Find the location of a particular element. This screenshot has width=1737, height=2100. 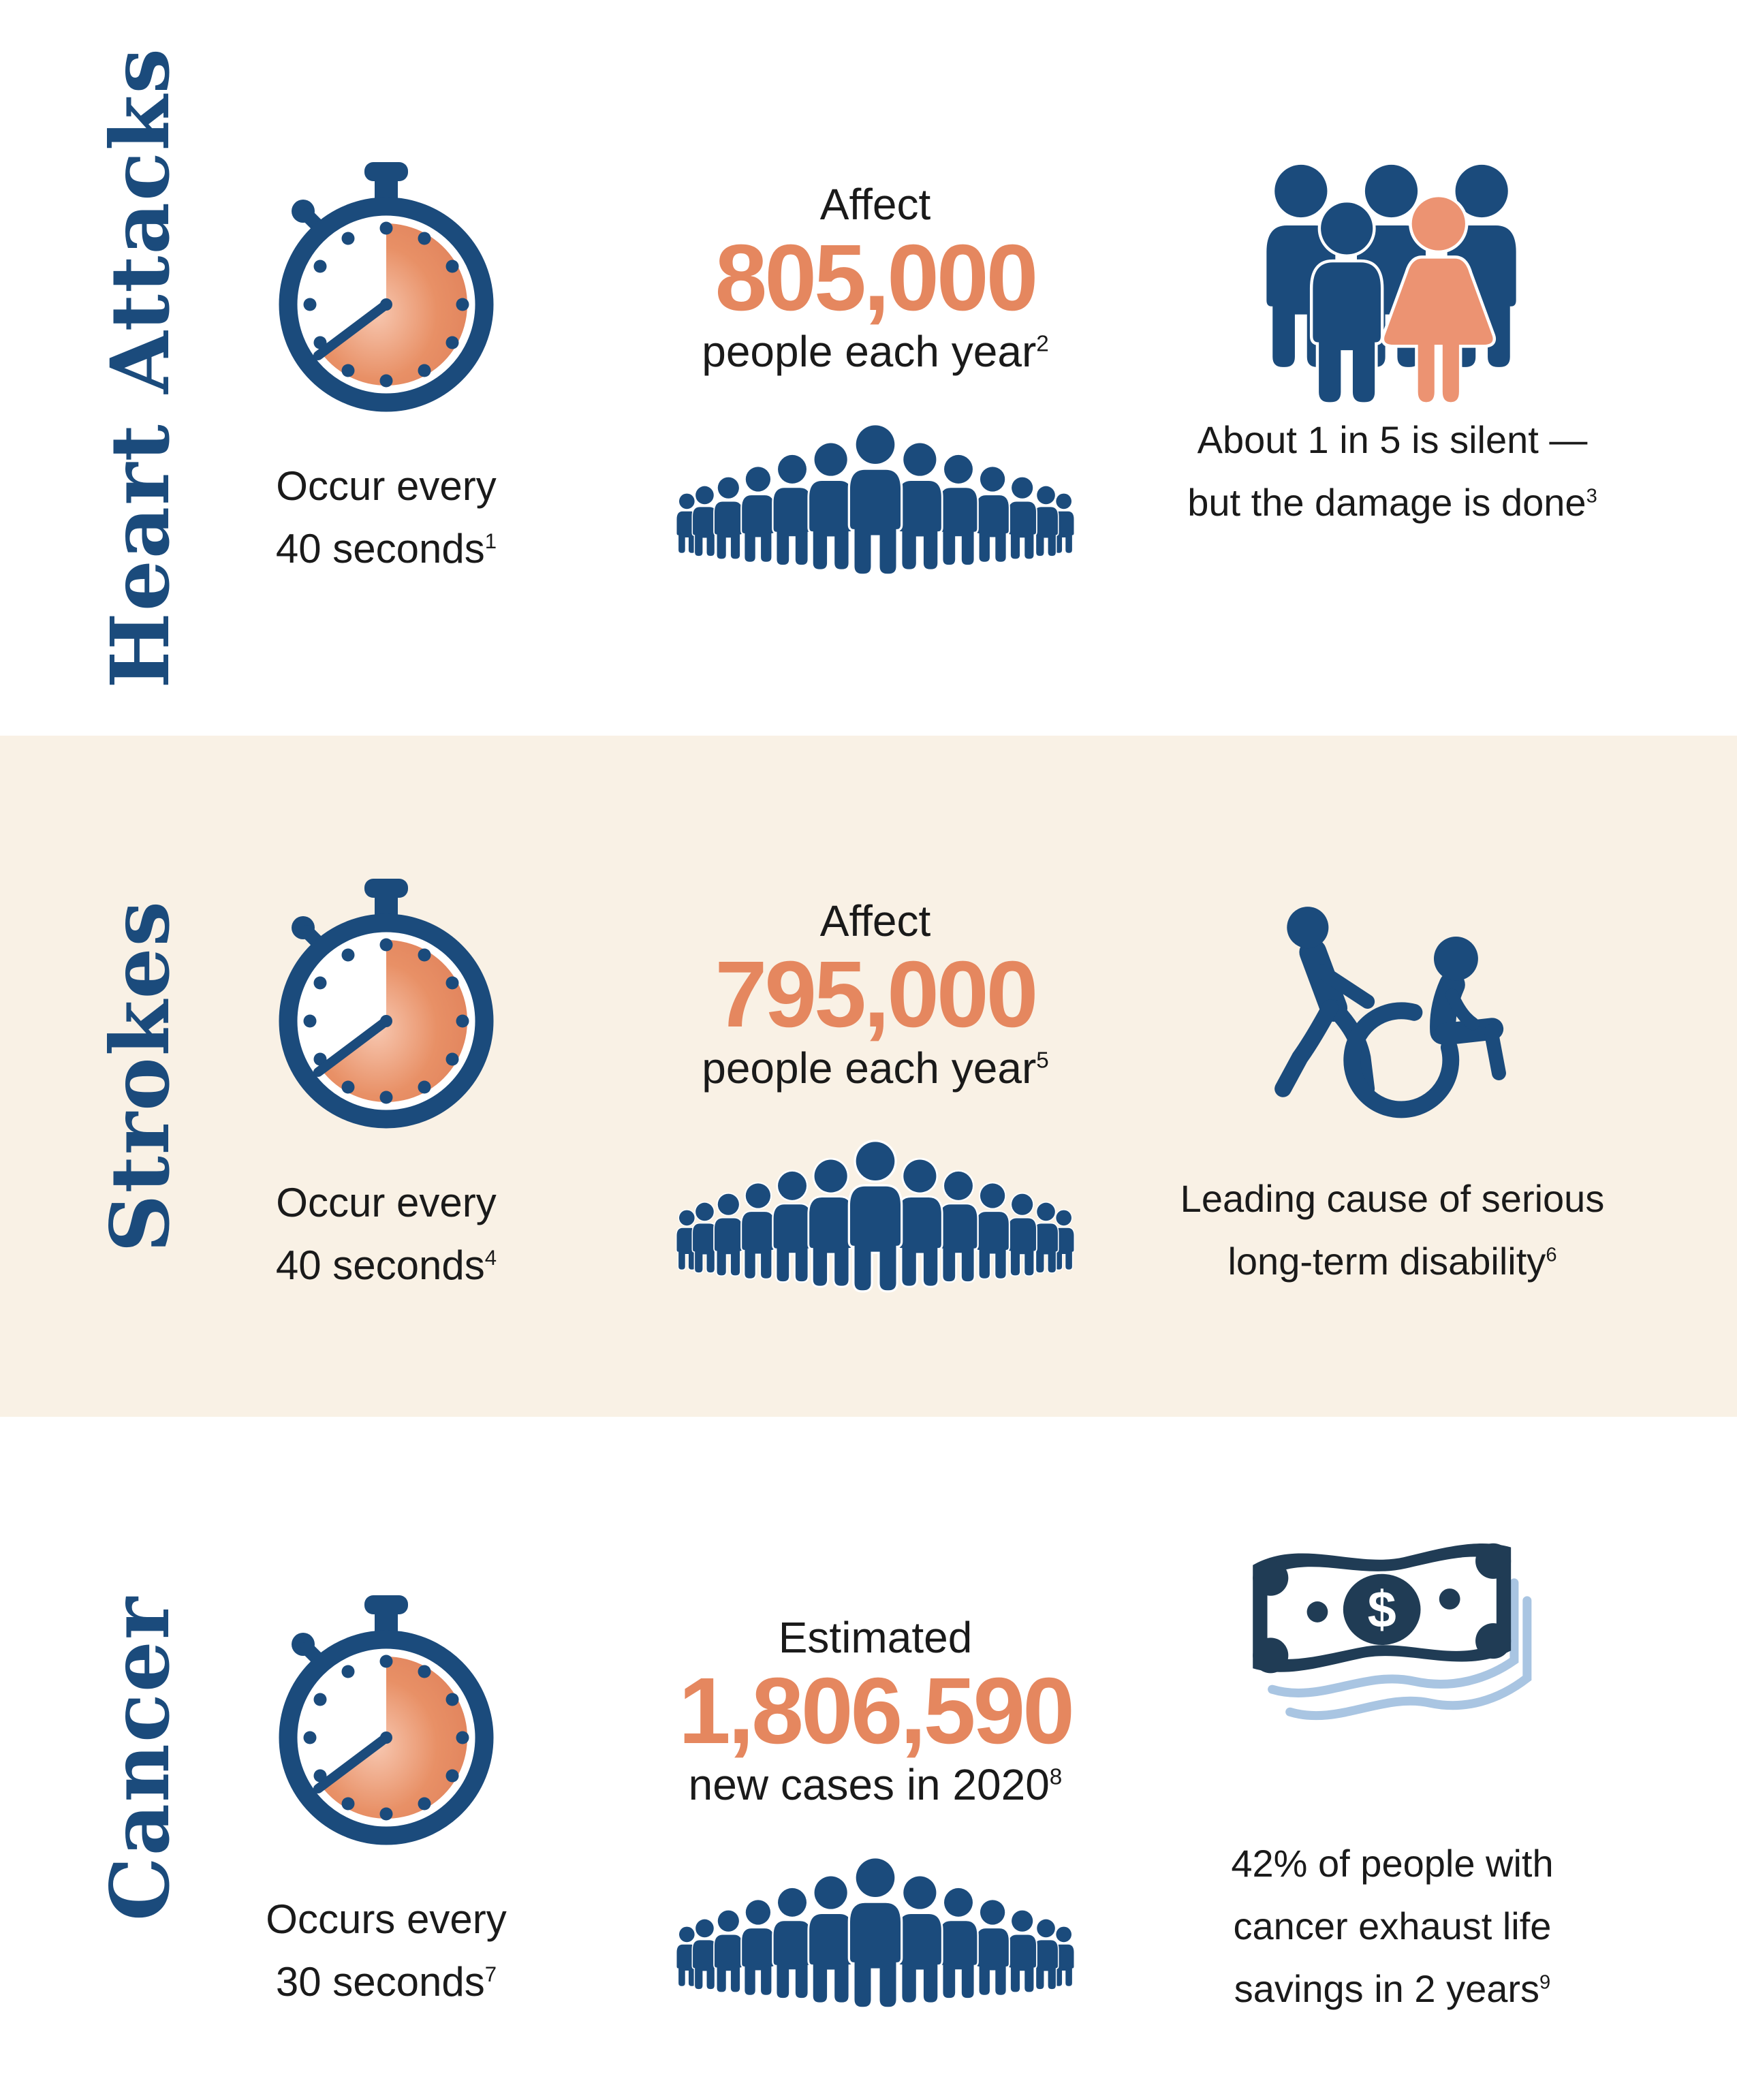

timer-line-1: Occurs every is located at coordinates (386, 1919).